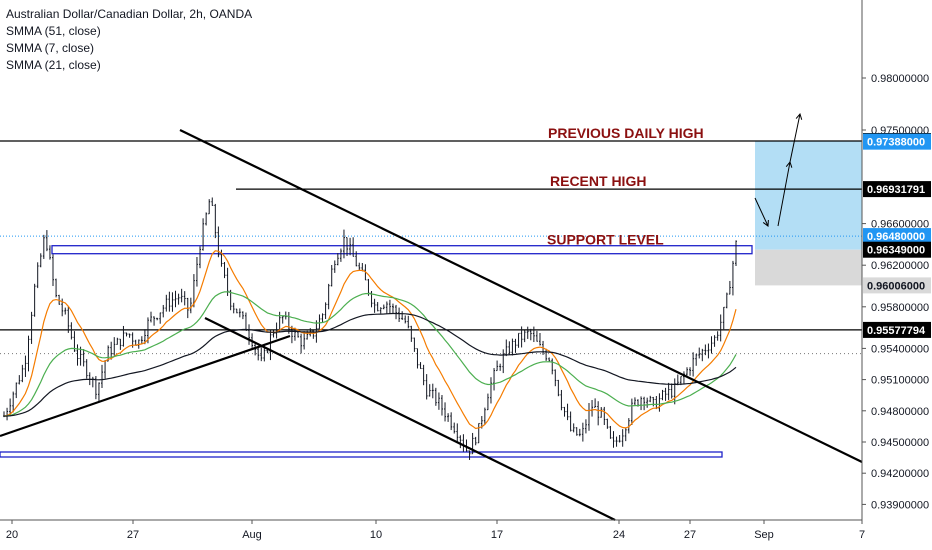 Image resolution: width=932 pixels, height=550 pixels. Describe the element at coordinates (808, 195) in the screenshot. I see `projection-zone` at that location.